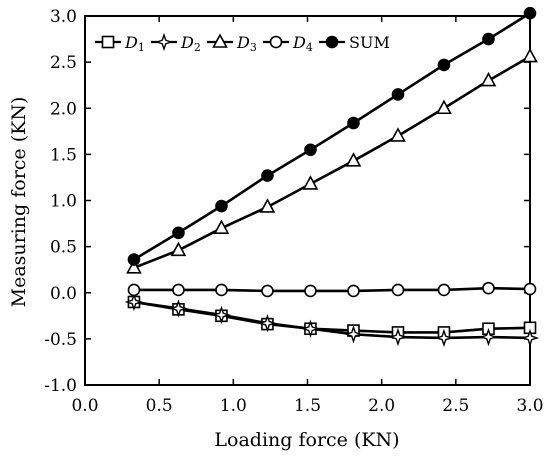 The image size is (550, 466). Describe the element at coordinates (232, 43) in the screenshot. I see `legend-item-d3: D3` at that location.